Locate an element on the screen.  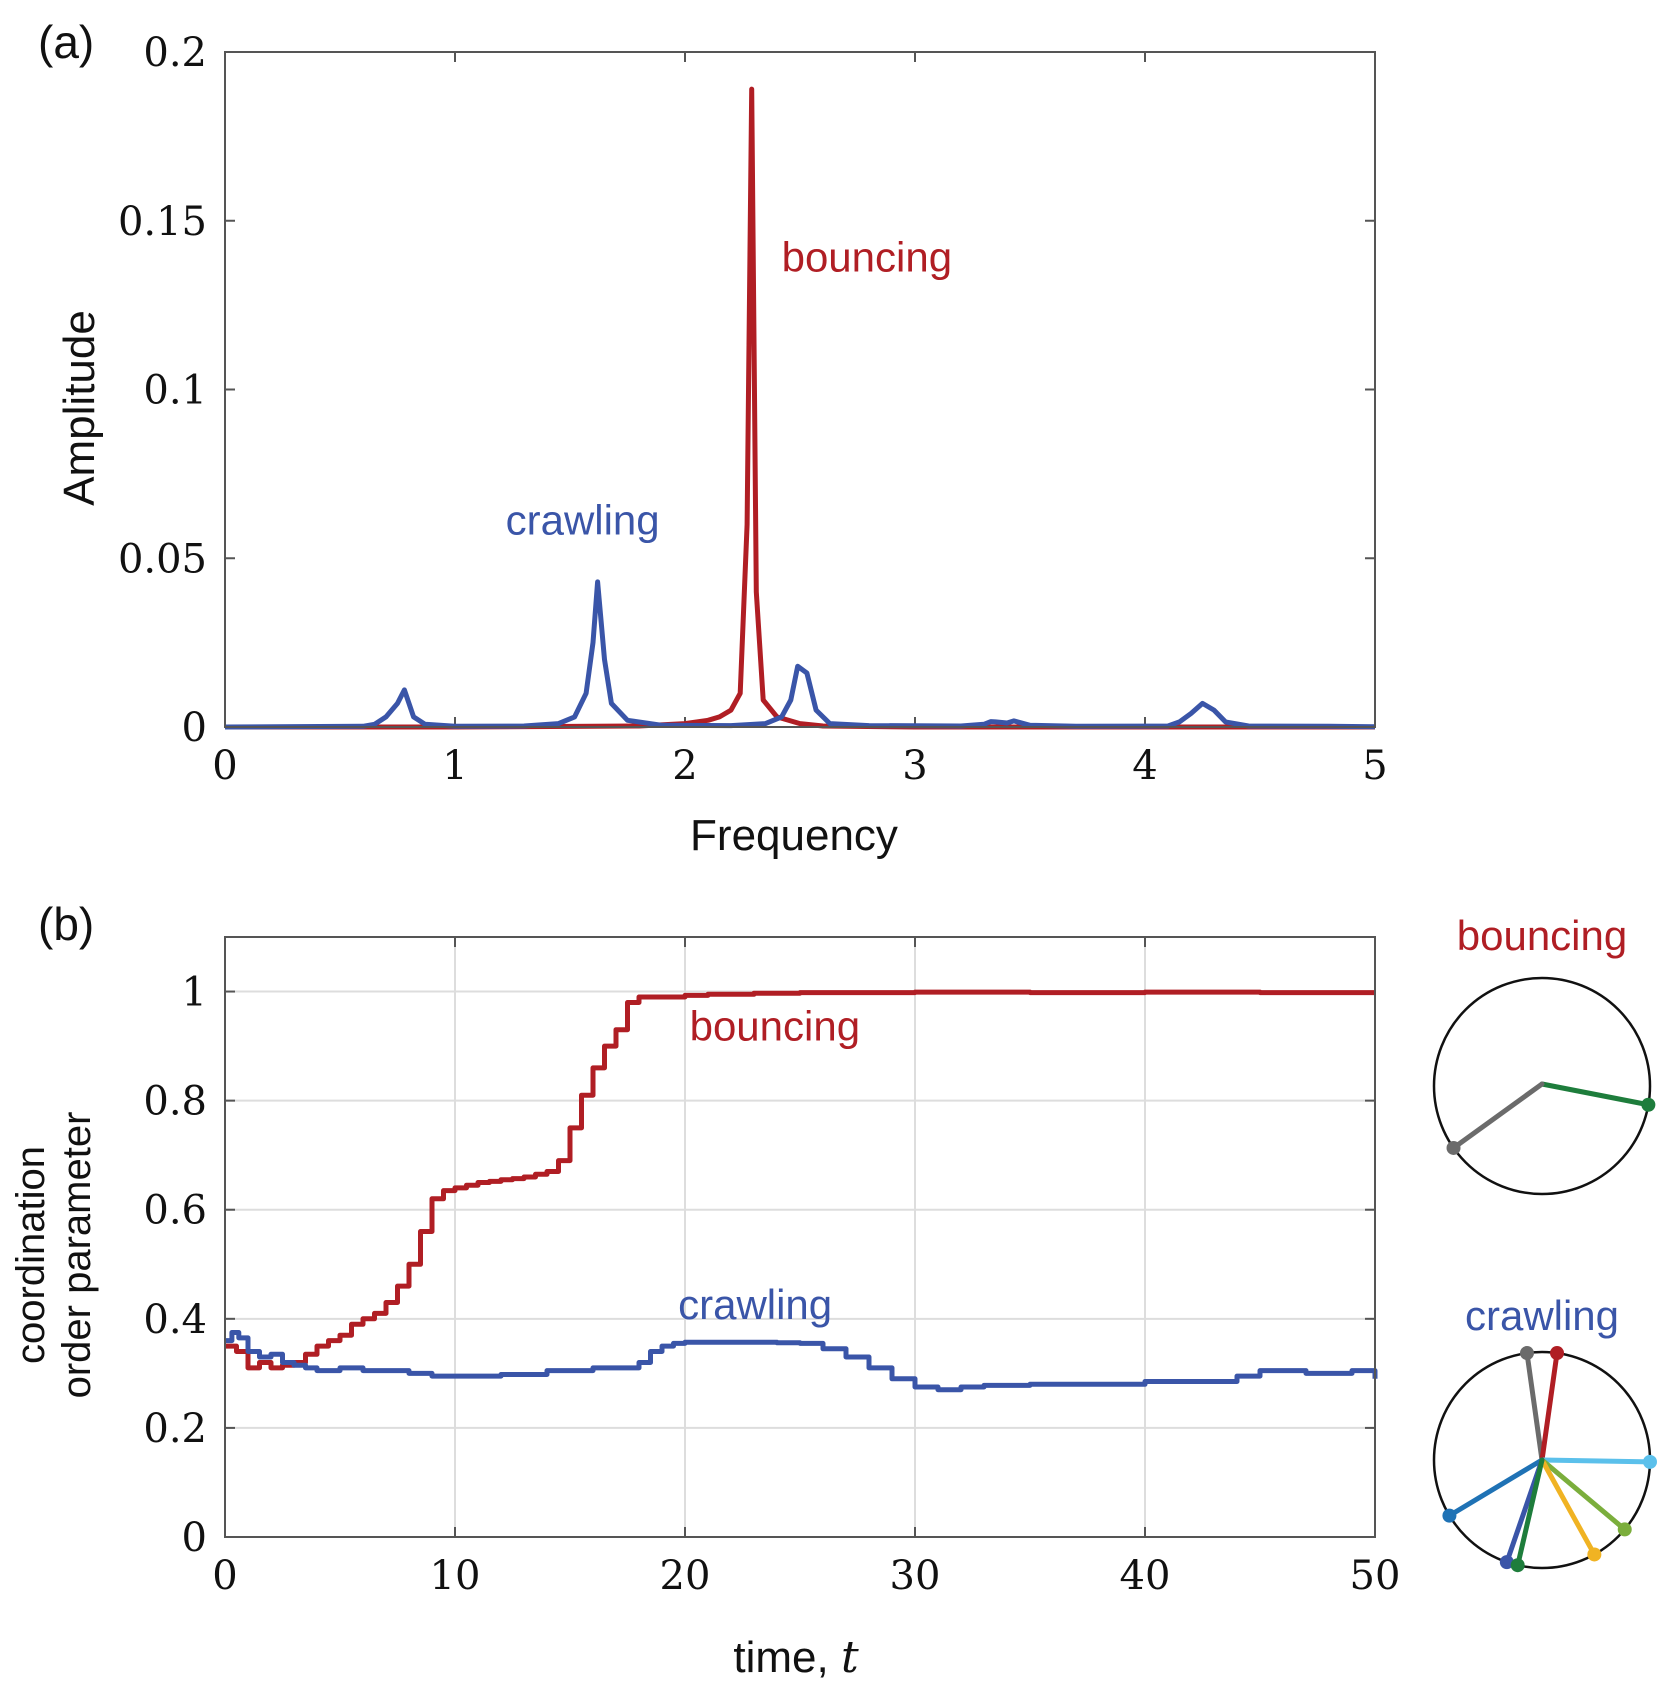
inset-crawling-arms is located at coordinates (1549, 1459).